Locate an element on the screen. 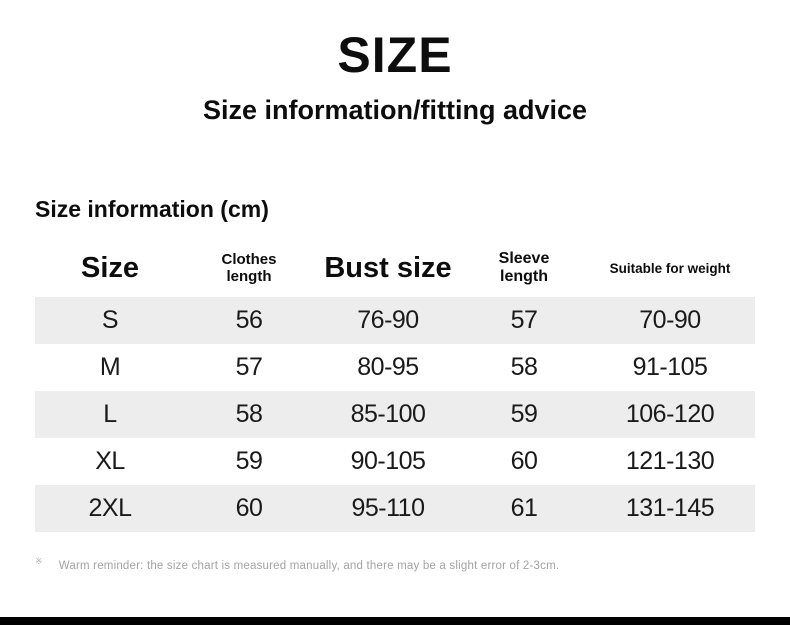 The height and width of the screenshot is (625, 790). cell-weight: 131-145 is located at coordinates (670, 508).